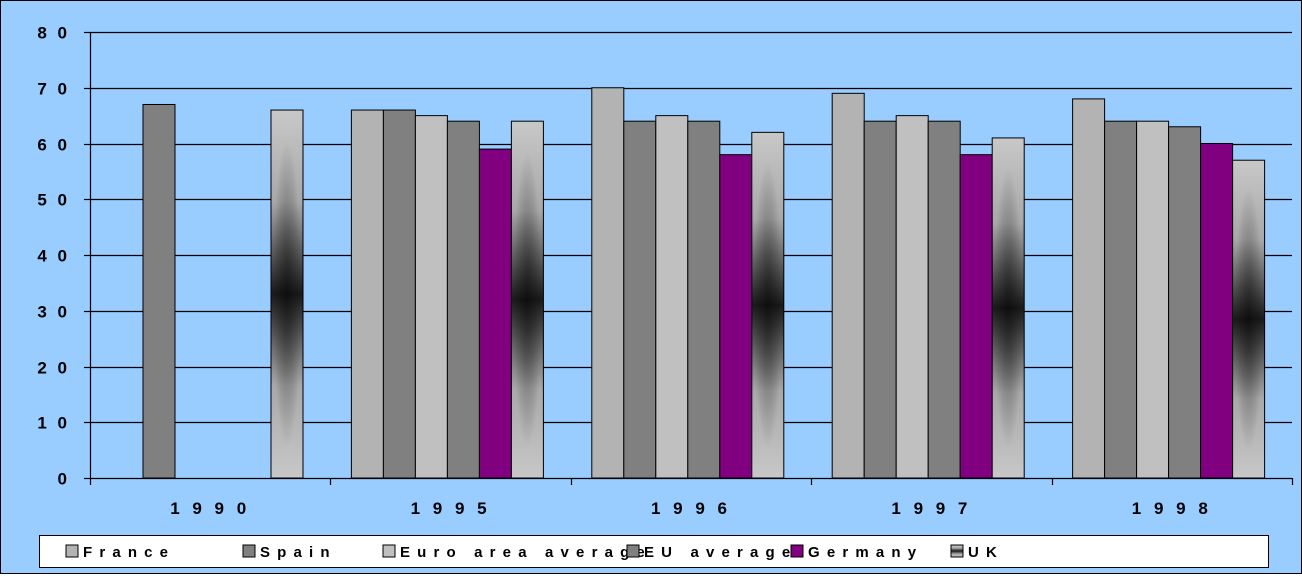  I want to click on legend-swatch-eu-average, so click(633, 551).